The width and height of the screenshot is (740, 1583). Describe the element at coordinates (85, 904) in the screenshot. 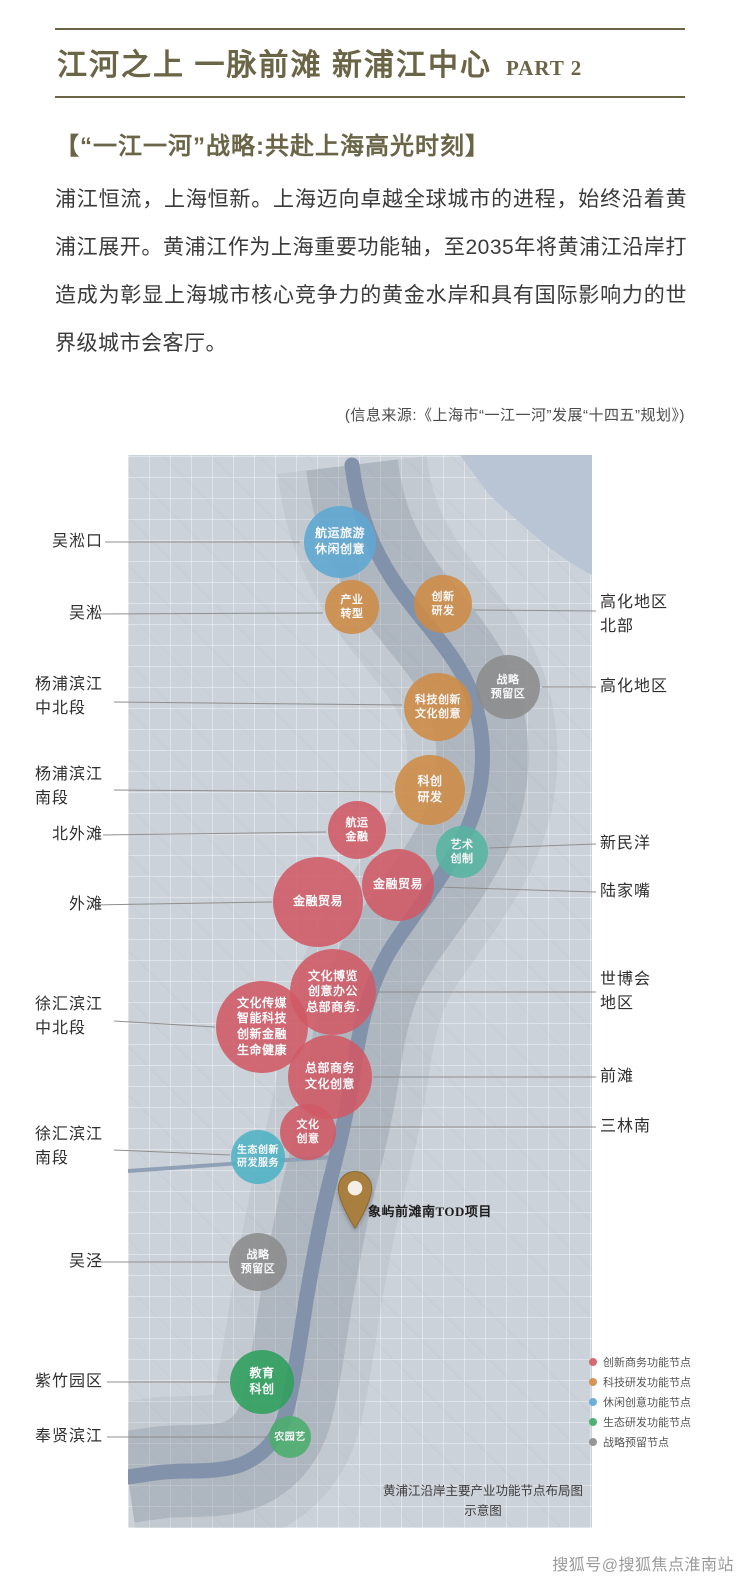

I see `map-left-label-bund: 外滩` at that location.